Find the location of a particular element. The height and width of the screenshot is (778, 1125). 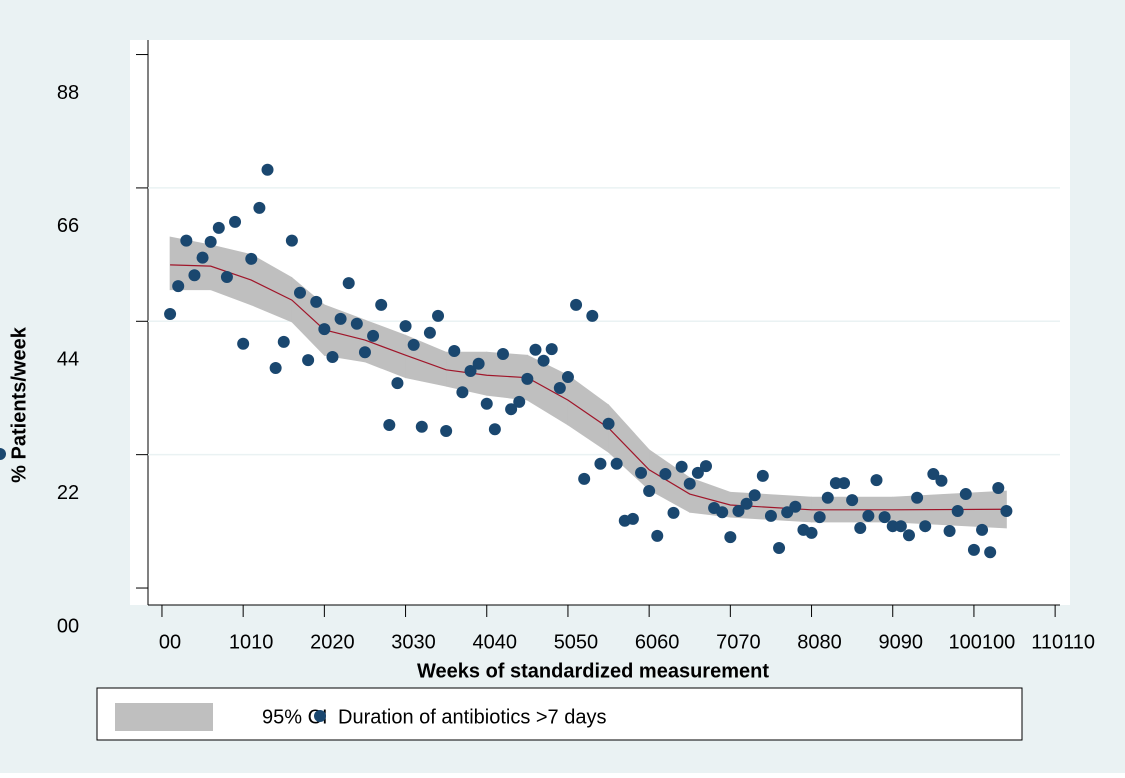

y-tick-label: 88 is located at coordinates (68, 93).